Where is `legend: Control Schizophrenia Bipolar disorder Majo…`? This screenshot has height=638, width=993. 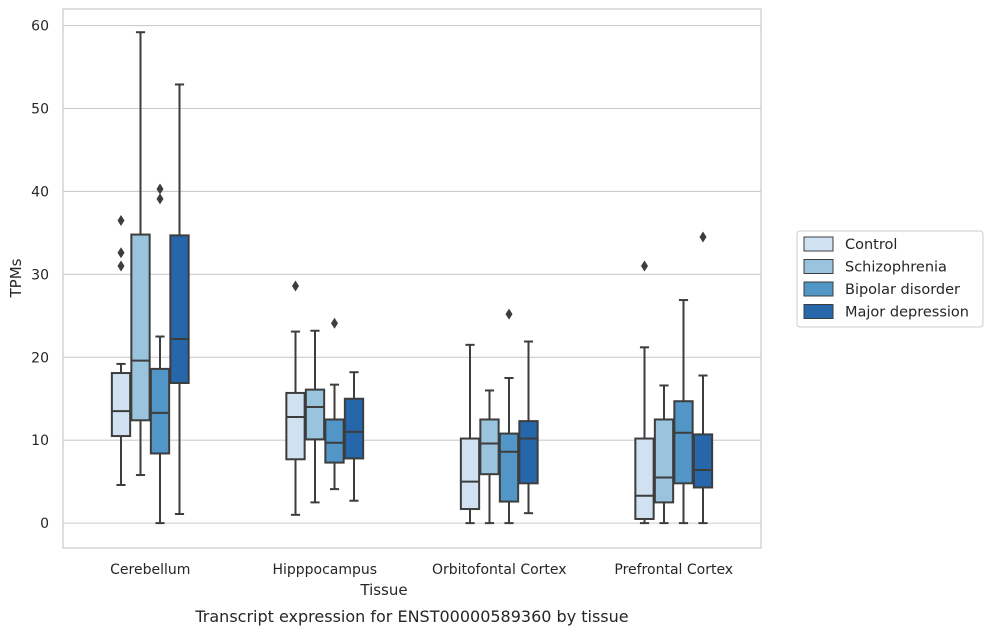
legend: Control Schizophrenia Bipolar disorder Majo… is located at coordinates (890, 279).